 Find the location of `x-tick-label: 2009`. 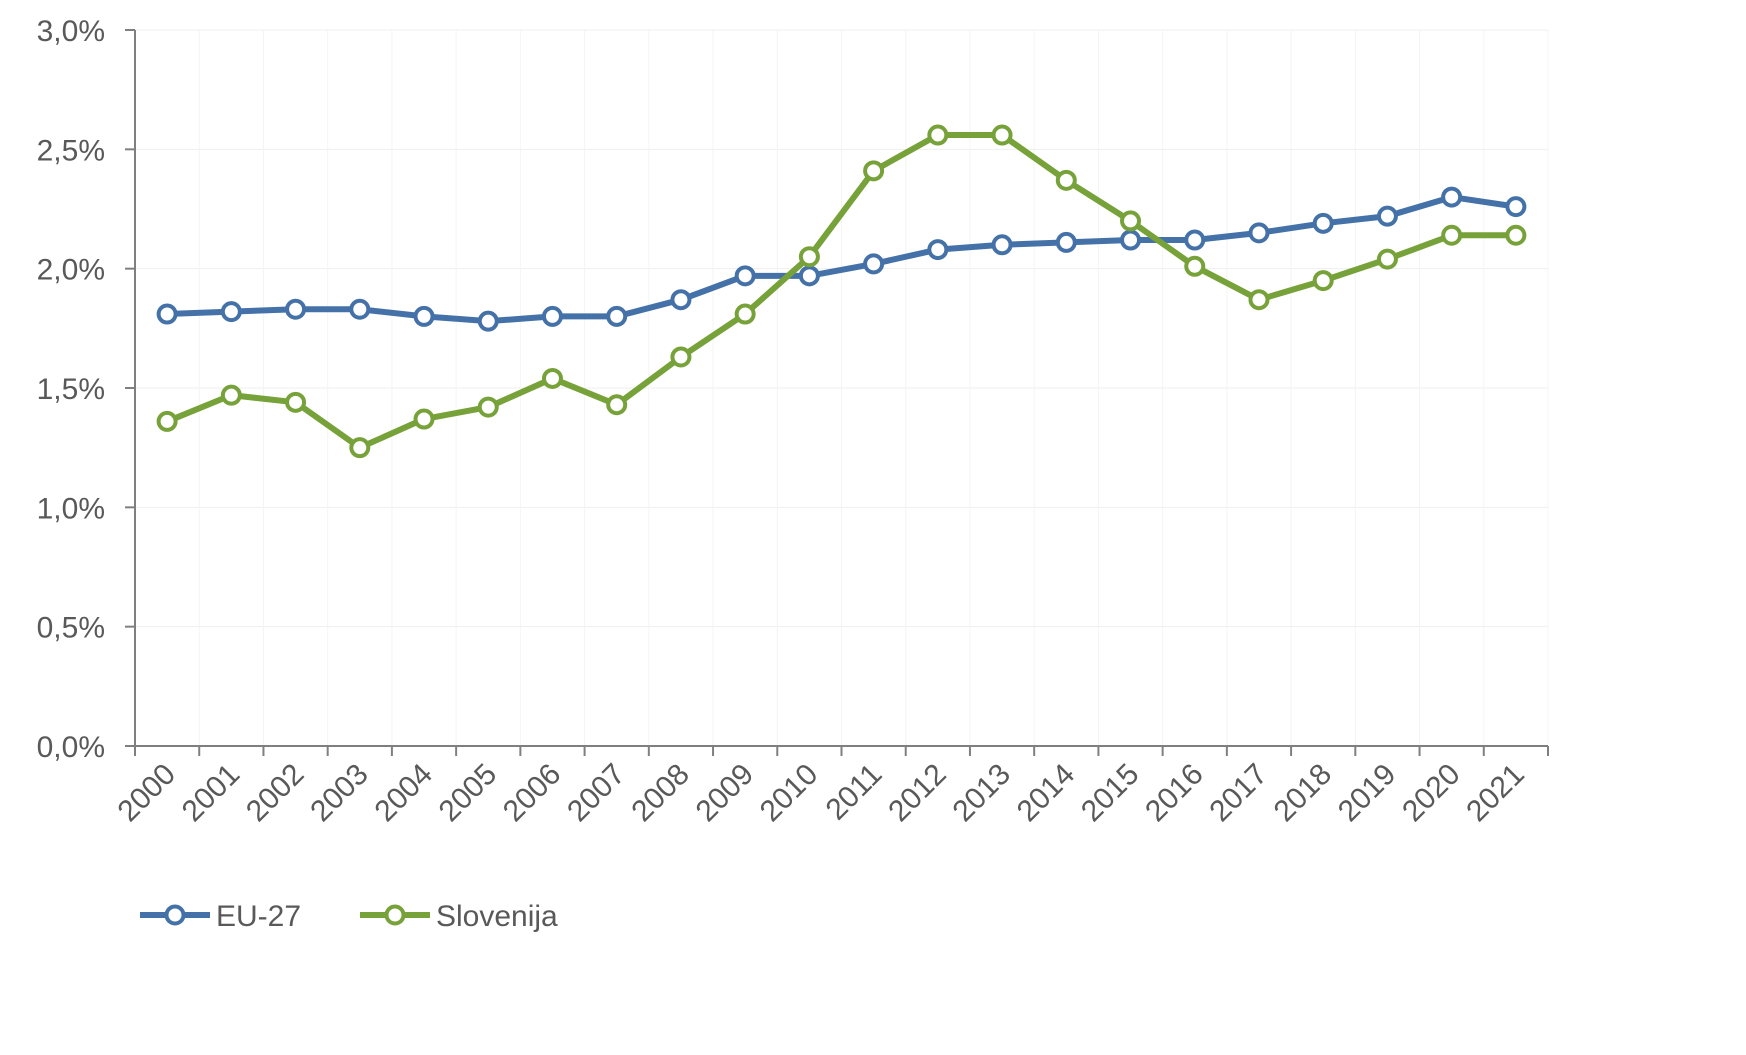

x-tick-label: 2009 is located at coordinates (725, 793).